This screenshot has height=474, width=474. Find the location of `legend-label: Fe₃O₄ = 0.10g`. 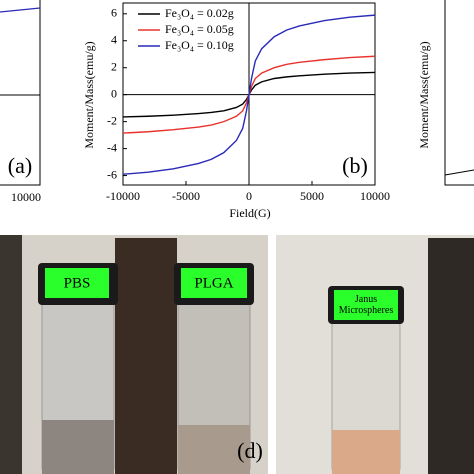

legend-label: Fe₃O₄ = 0.10g is located at coordinates (199, 45).